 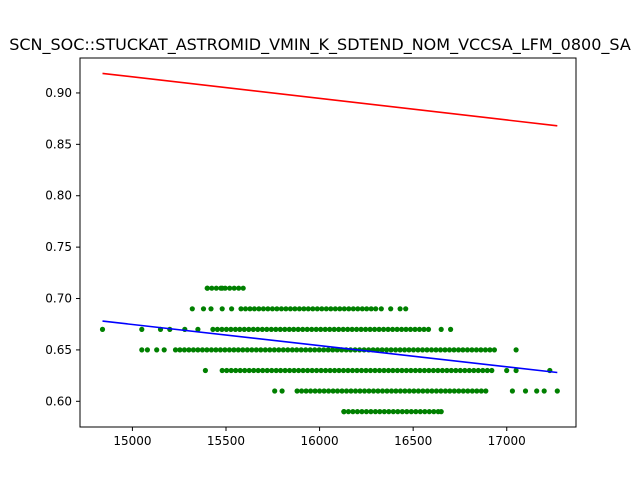 What do you see at coordinates (58, 401) in the screenshot?
I see `y-tick-label: 0.60` at bounding box center [58, 401].